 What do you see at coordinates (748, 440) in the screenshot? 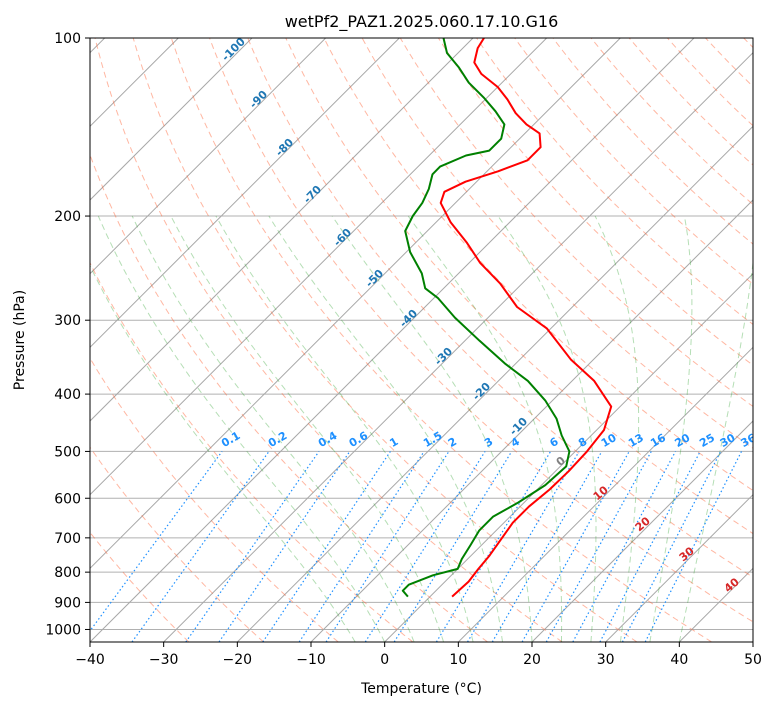
I see `mixing-ratio-label: 36` at bounding box center [748, 440].